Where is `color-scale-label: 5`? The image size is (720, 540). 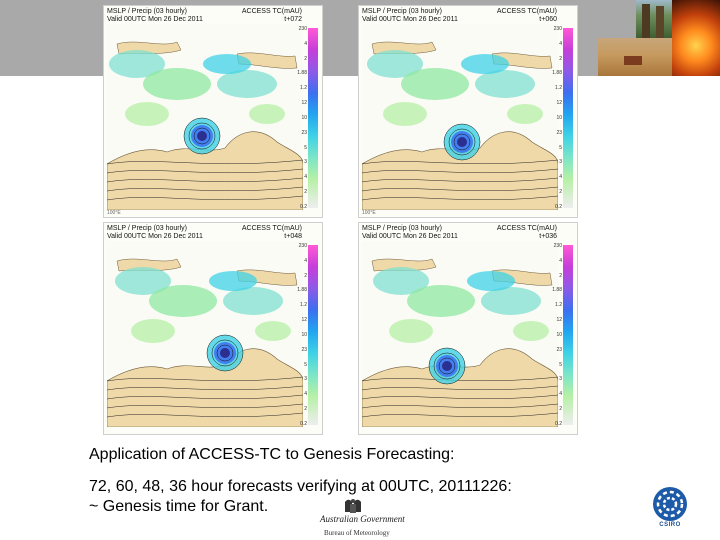
color-scale-label: 5 is located at coordinates (305, 364).